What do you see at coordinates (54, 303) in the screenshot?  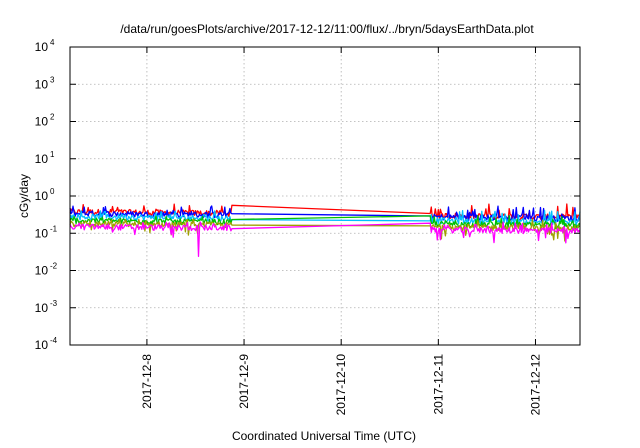 I see `y-tick-exponent: -3` at bounding box center [54, 303].